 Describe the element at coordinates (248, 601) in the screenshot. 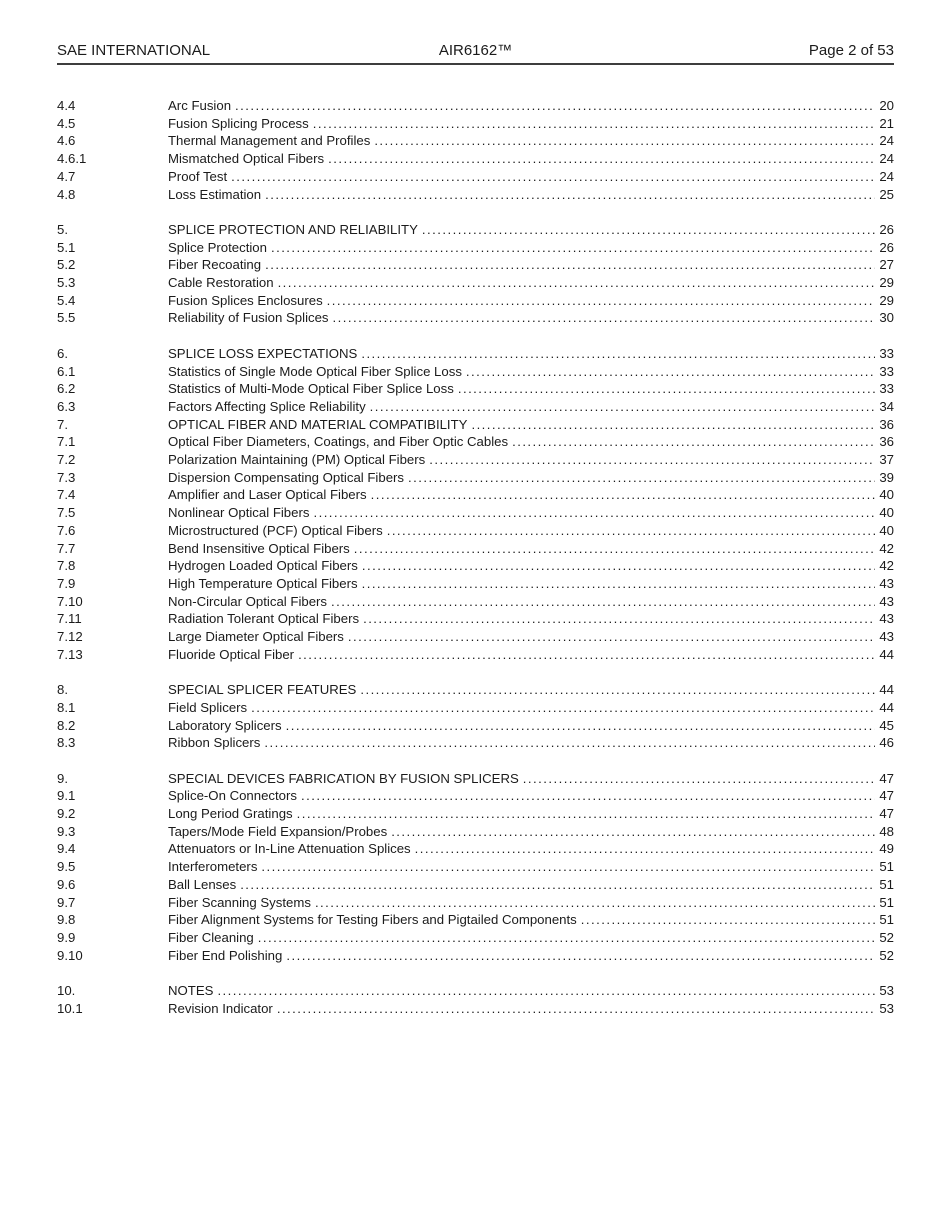

I see `toc-entry-title: Non-Circular Optical Fibers` at that location.